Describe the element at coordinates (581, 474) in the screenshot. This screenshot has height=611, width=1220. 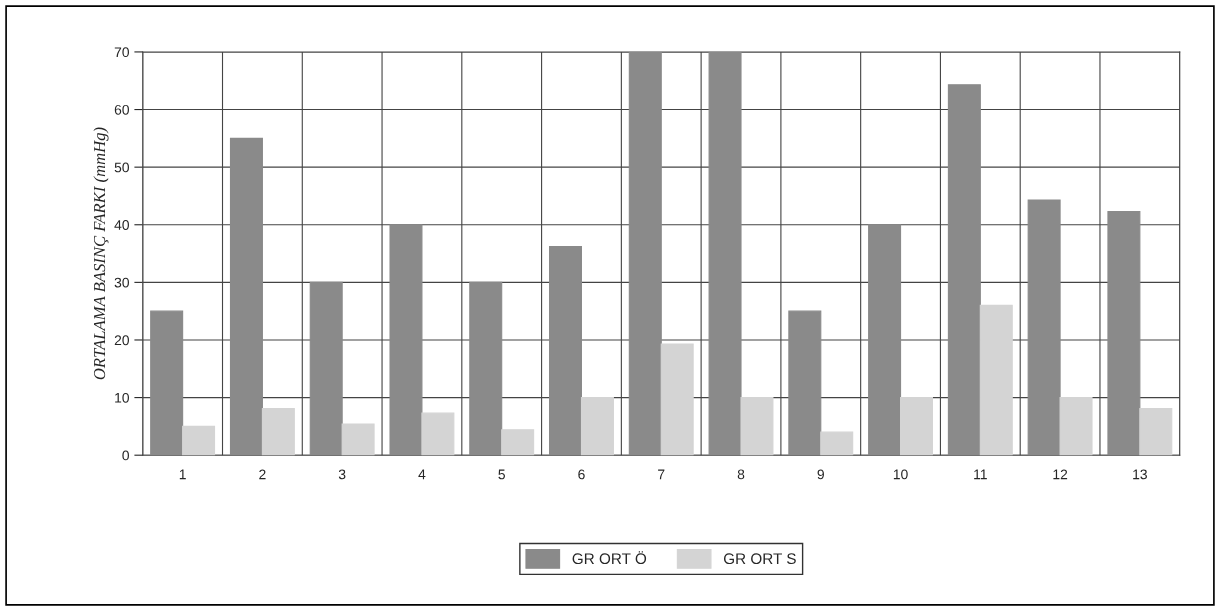
I see `x-tick-label: 6` at that location.